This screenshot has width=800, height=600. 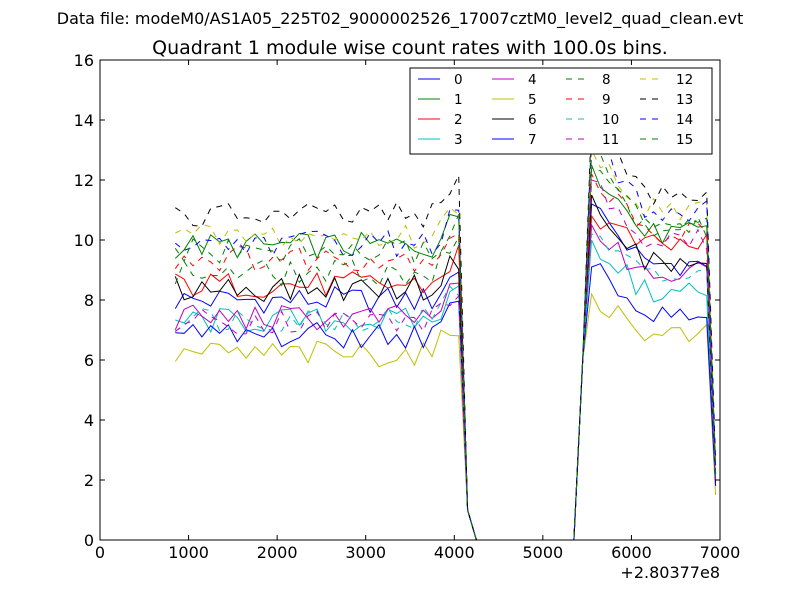 What do you see at coordinates (532, 100) in the screenshot?
I see `legend-label-5: 5` at bounding box center [532, 100].